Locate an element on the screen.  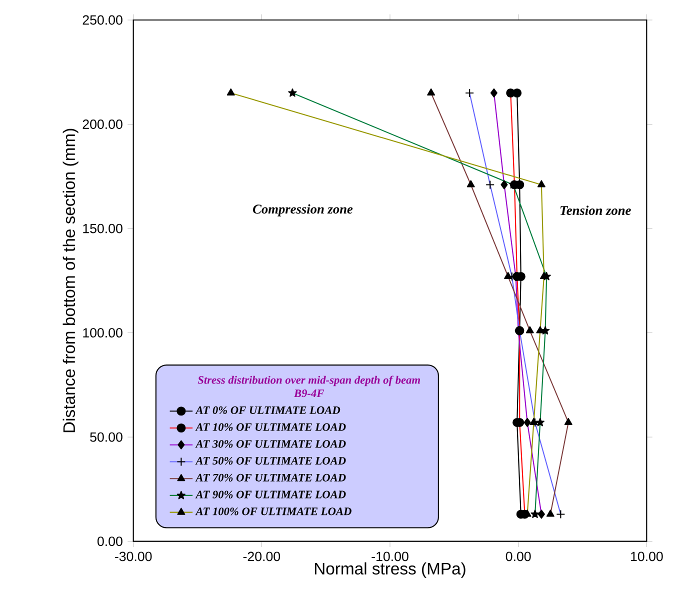
x-tick-label: -30.00 is located at coordinates (133, 557).